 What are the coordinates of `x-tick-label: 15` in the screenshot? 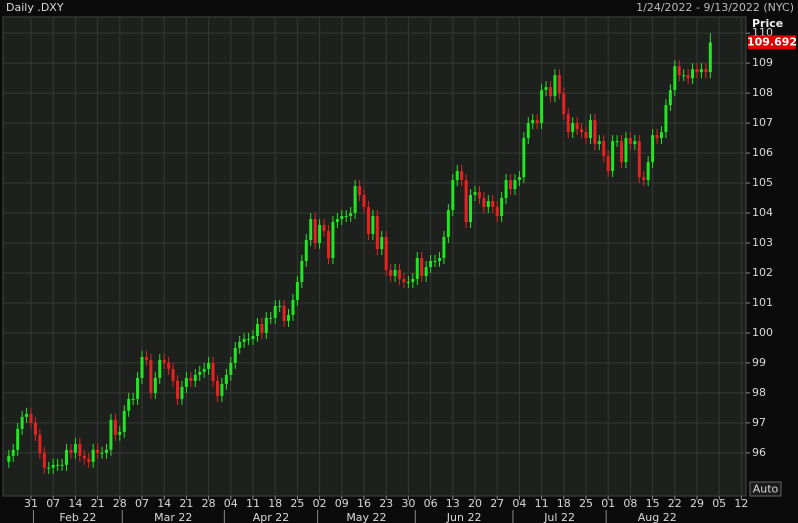 It's located at (653, 503).